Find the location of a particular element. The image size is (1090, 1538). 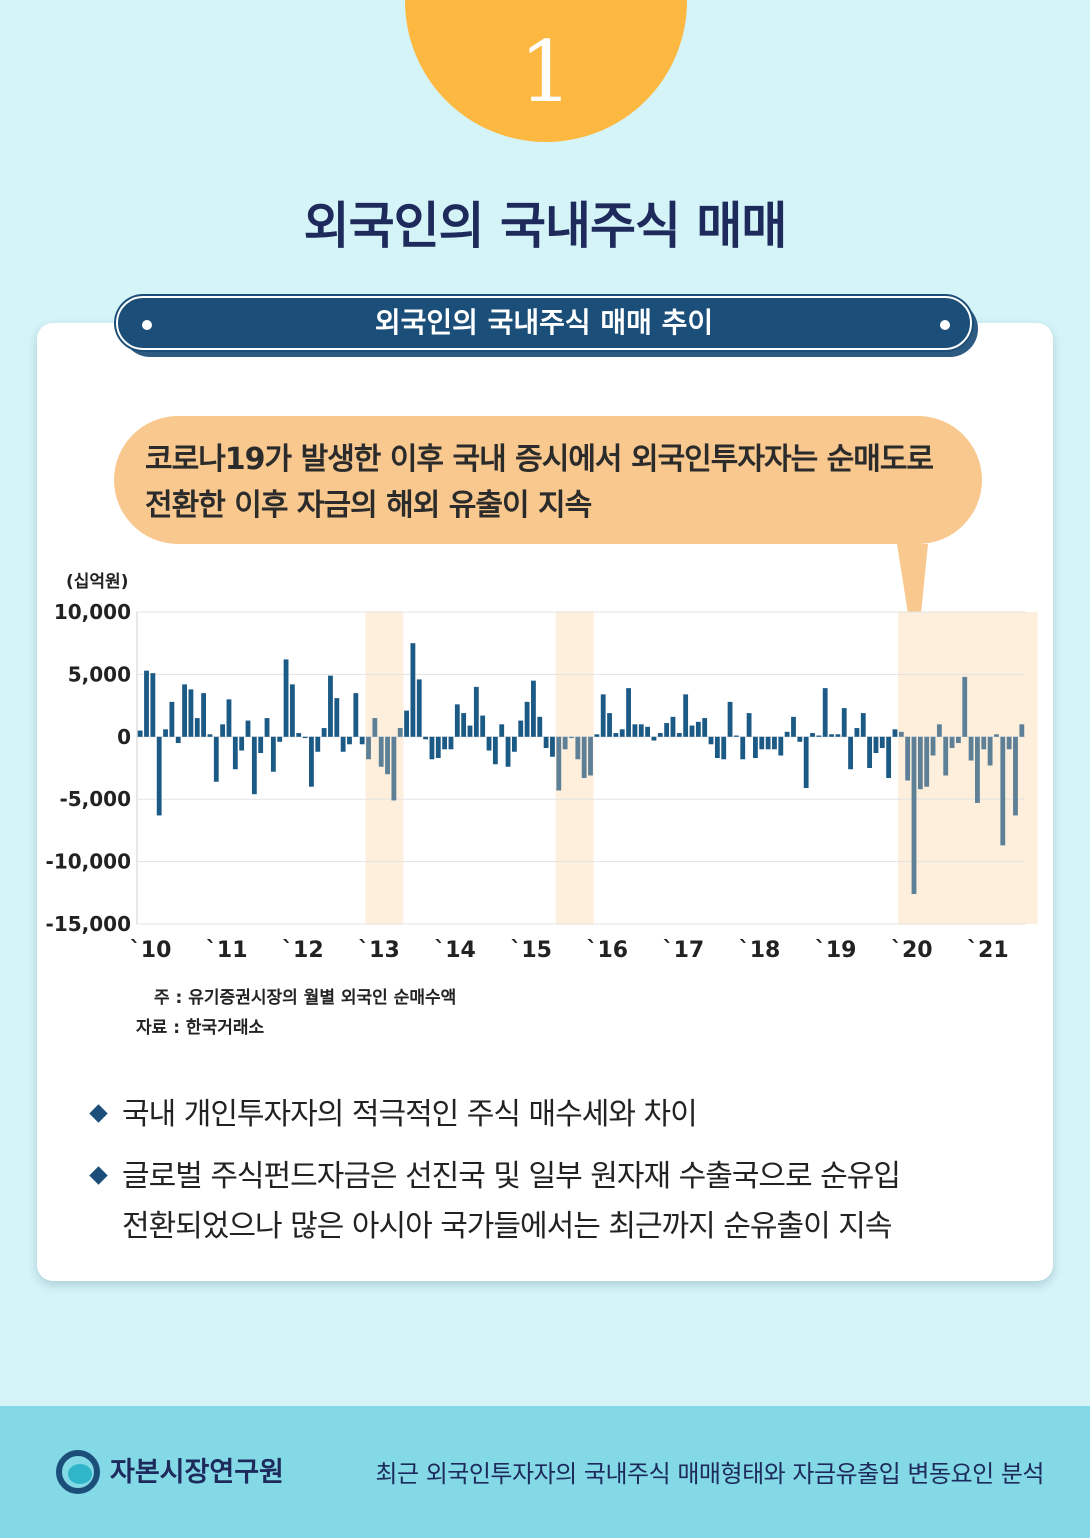

ribbon-dot-left is located at coordinates (147, 325).